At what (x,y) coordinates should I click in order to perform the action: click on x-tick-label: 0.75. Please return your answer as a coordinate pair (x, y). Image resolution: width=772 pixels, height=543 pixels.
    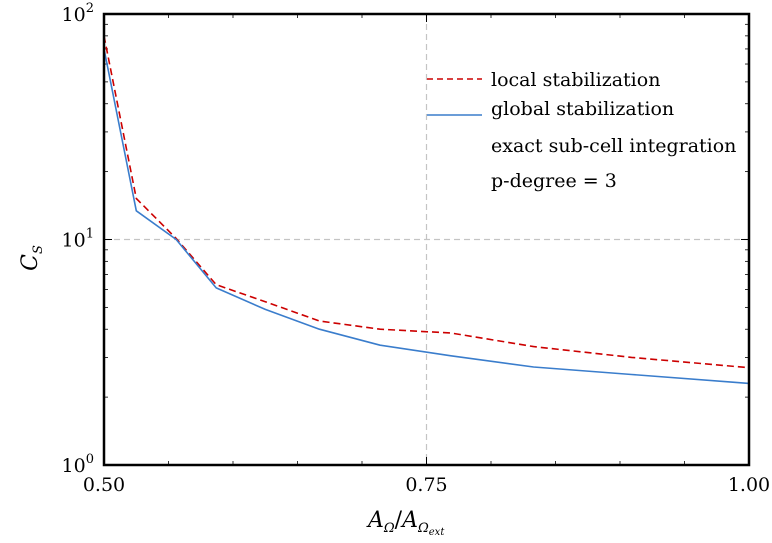
    Looking at the image, I should click on (426, 485).